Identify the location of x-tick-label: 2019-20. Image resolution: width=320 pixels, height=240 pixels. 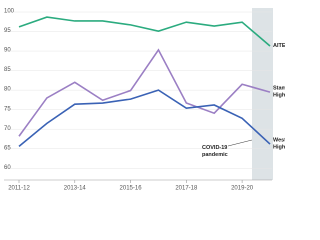
(242, 189).